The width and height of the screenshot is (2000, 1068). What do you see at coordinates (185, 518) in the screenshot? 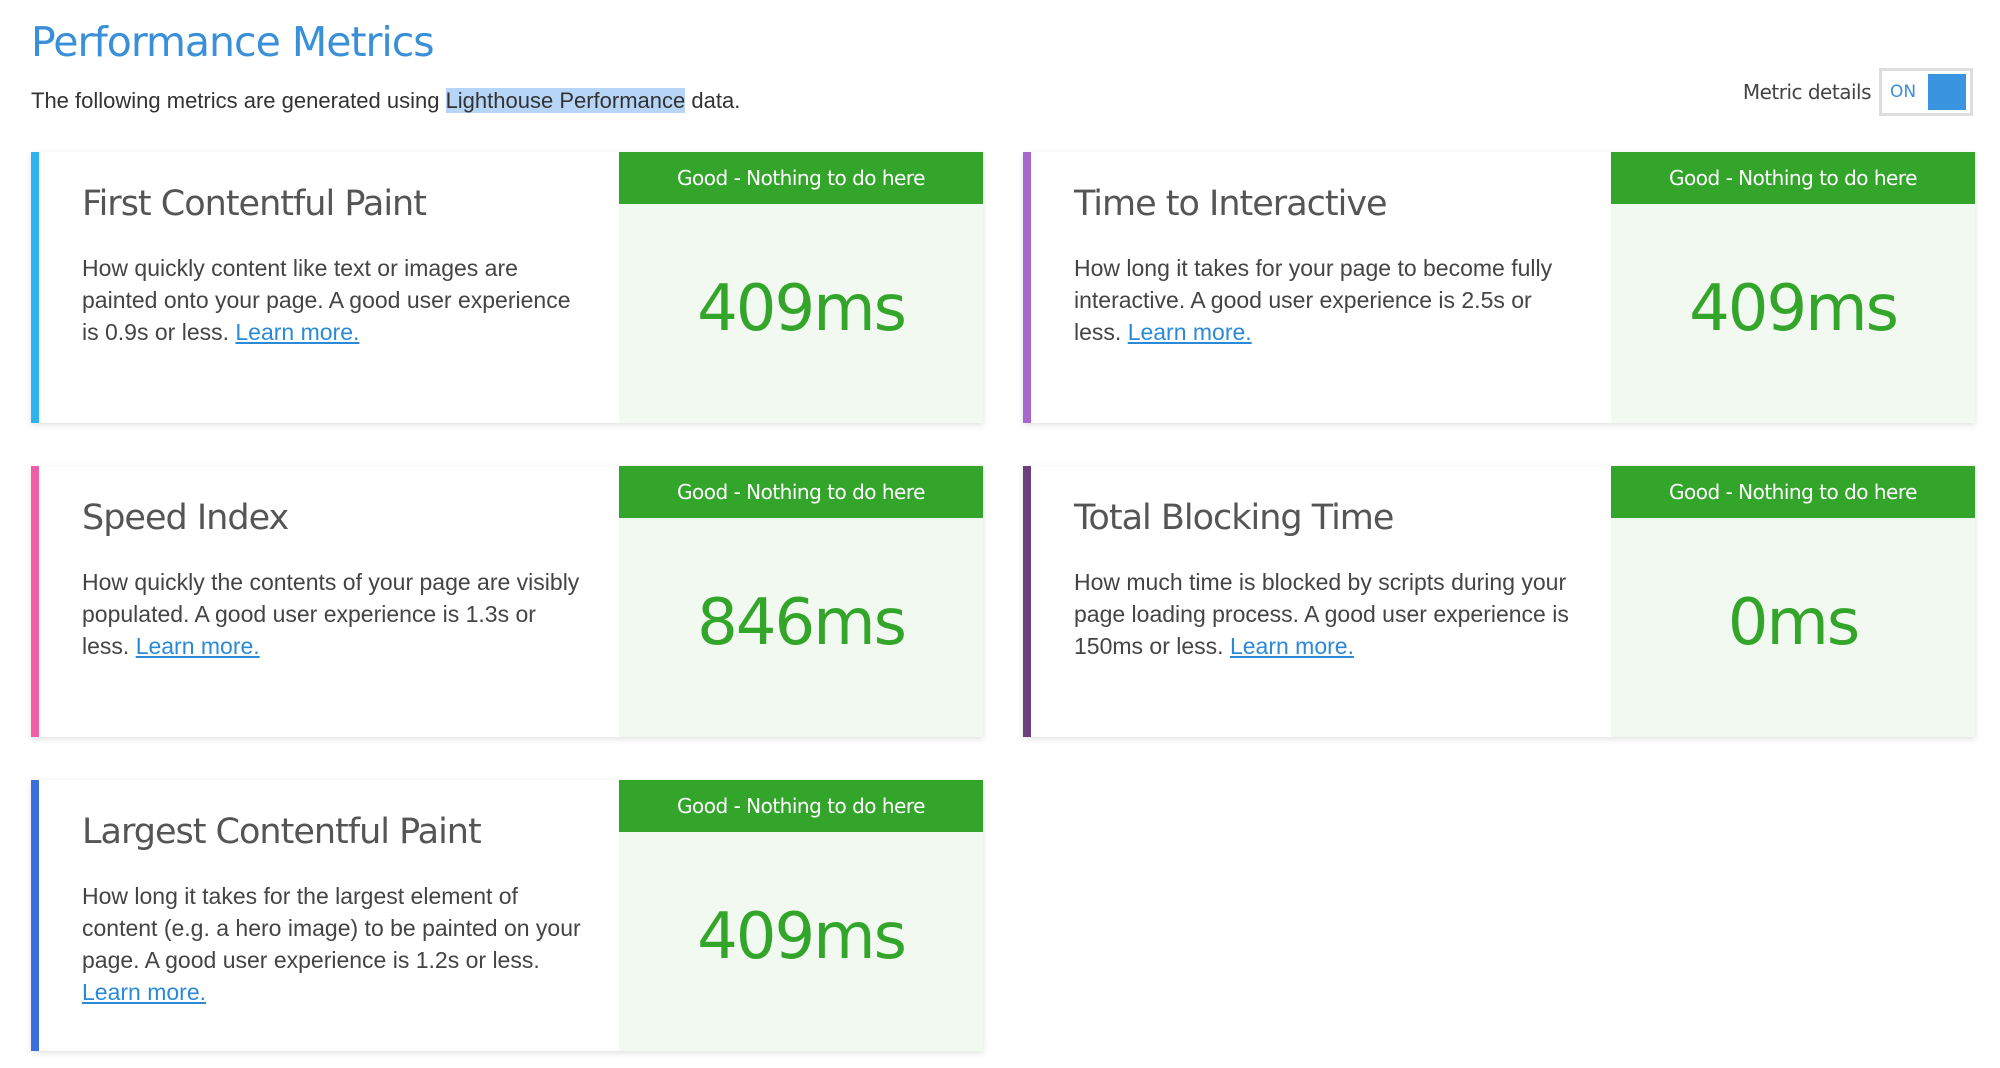
I see `metric-title: Speed Index` at bounding box center [185, 518].